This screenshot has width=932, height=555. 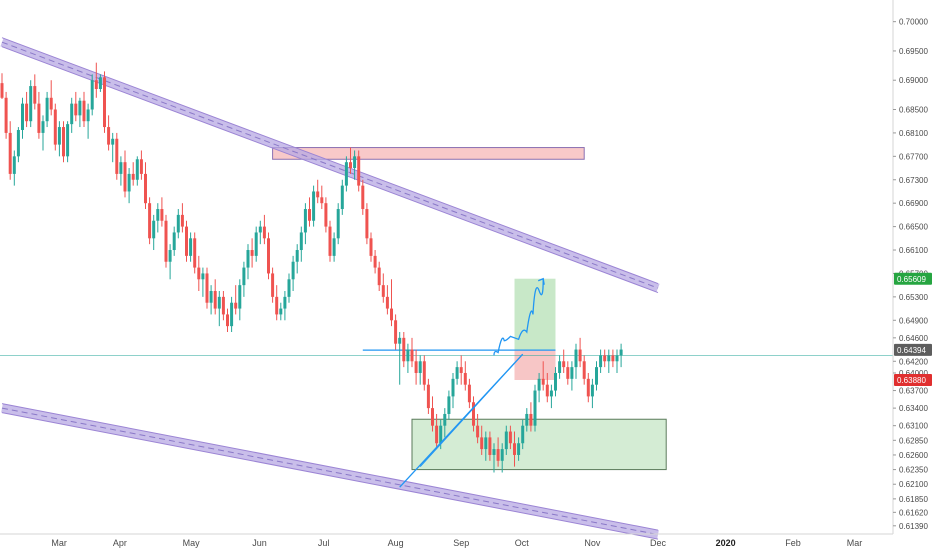 What do you see at coordinates (913, 227) in the screenshot?
I see `price-tick-label: 0.66500` at bounding box center [913, 227].